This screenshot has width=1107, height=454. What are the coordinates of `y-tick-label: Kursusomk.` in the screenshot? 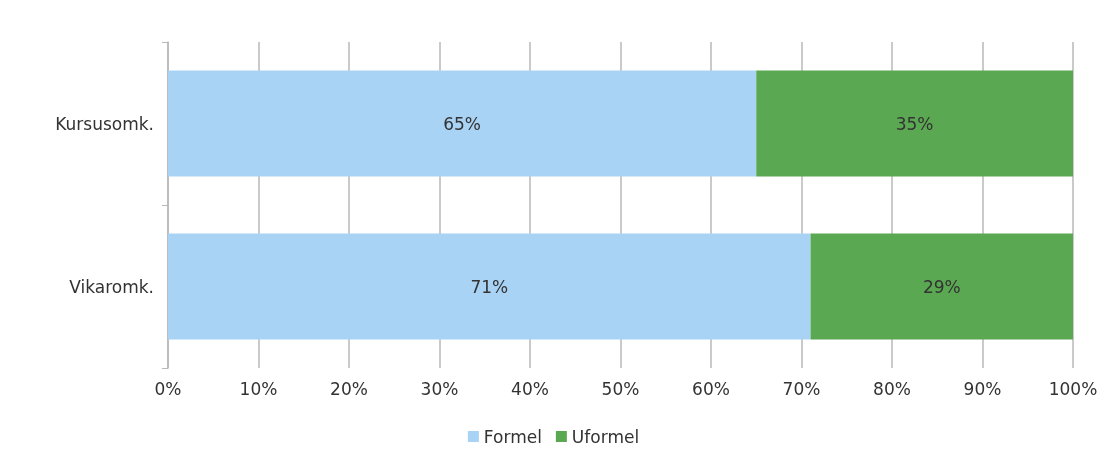 It's located at (104, 123).